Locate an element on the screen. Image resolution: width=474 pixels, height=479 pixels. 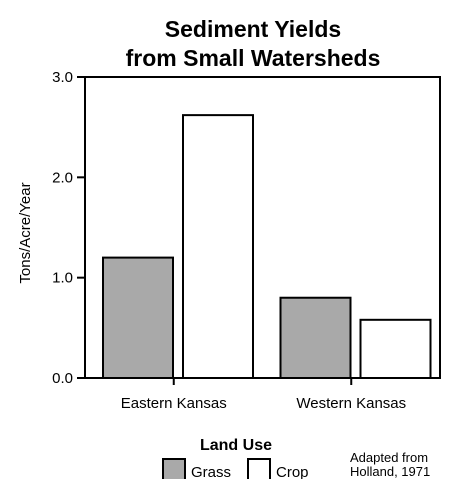
x-category-label: Eastern Kansas is located at coordinates (174, 403).